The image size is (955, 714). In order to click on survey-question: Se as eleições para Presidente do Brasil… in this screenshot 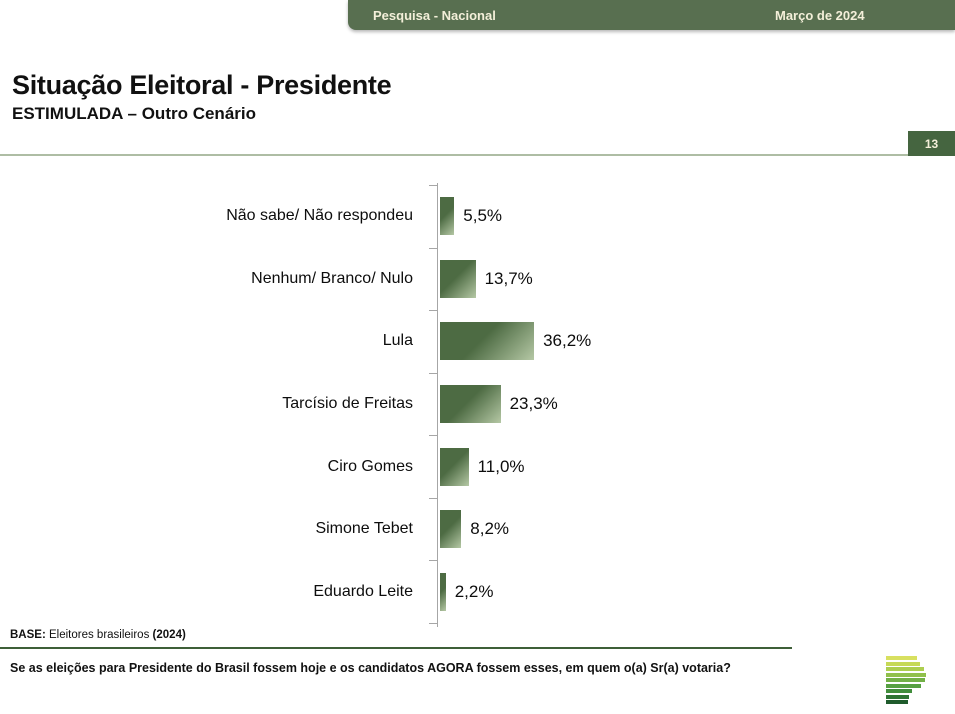, I will do `click(370, 668)`.